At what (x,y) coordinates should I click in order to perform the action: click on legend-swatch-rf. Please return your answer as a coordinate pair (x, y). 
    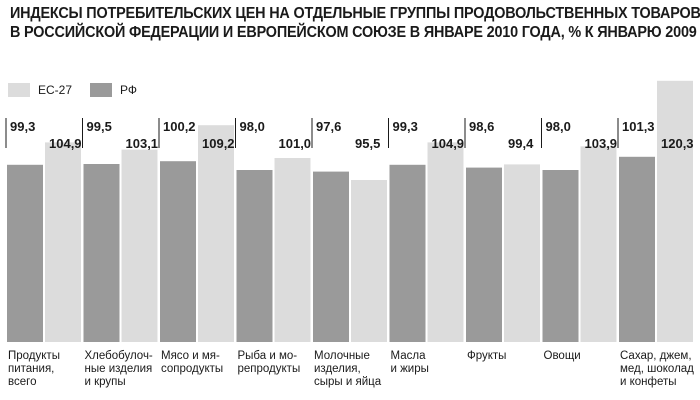
    Looking at the image, I should click on (101, 90).